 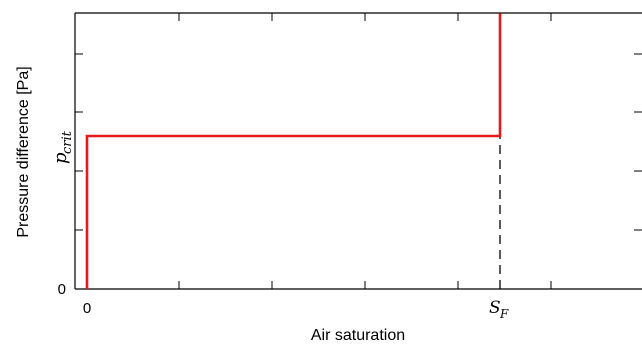 What do you see at coordinates (358, 335) in the screenshot?
I see `x-axis-label: Air saturation` at bounding box center [358, 335].